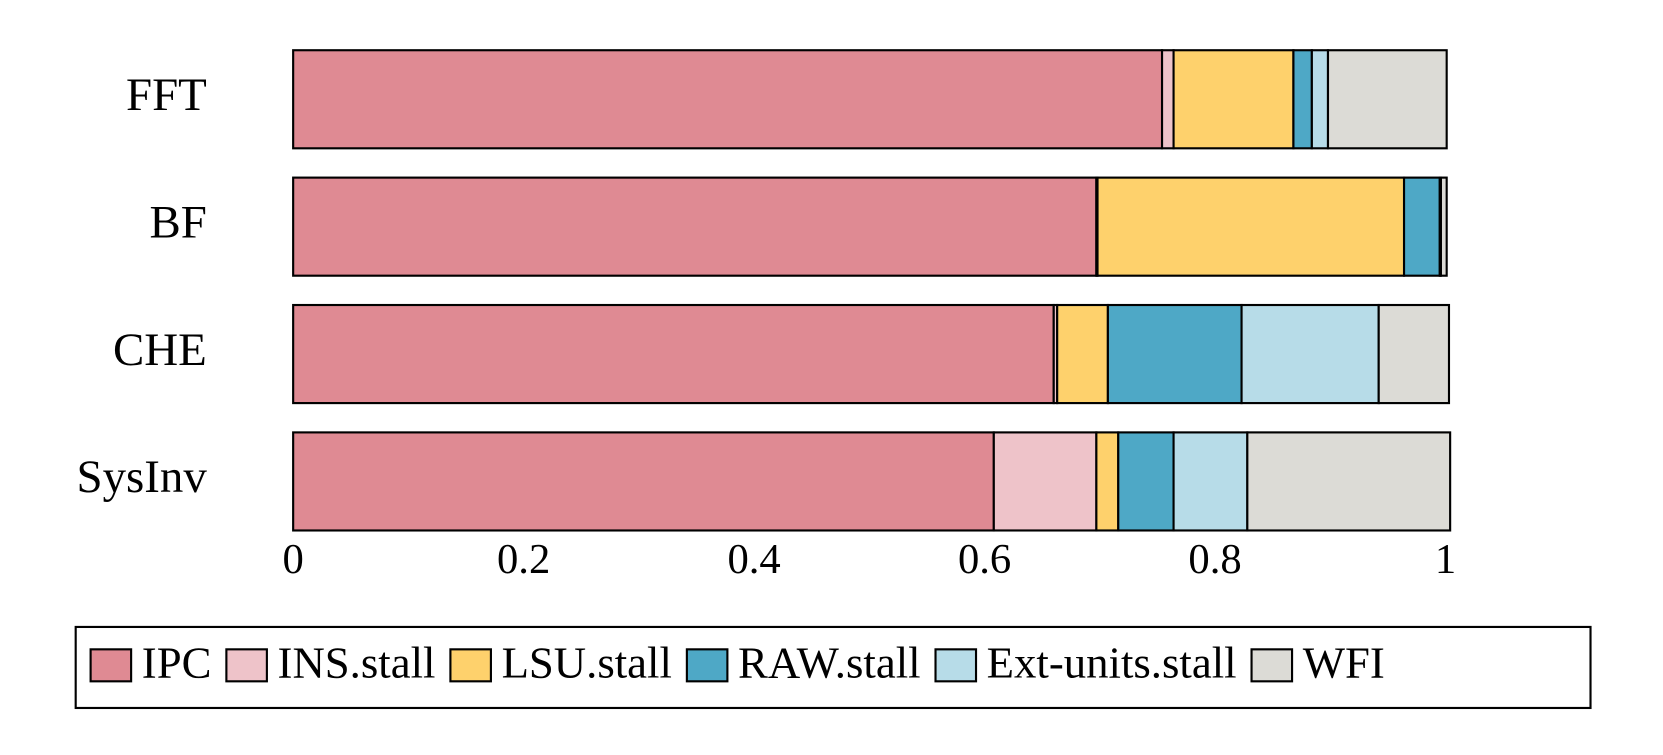 The height and width of the screenshot is (755, 1663). I want to click on legend-box, so click(833, 667).